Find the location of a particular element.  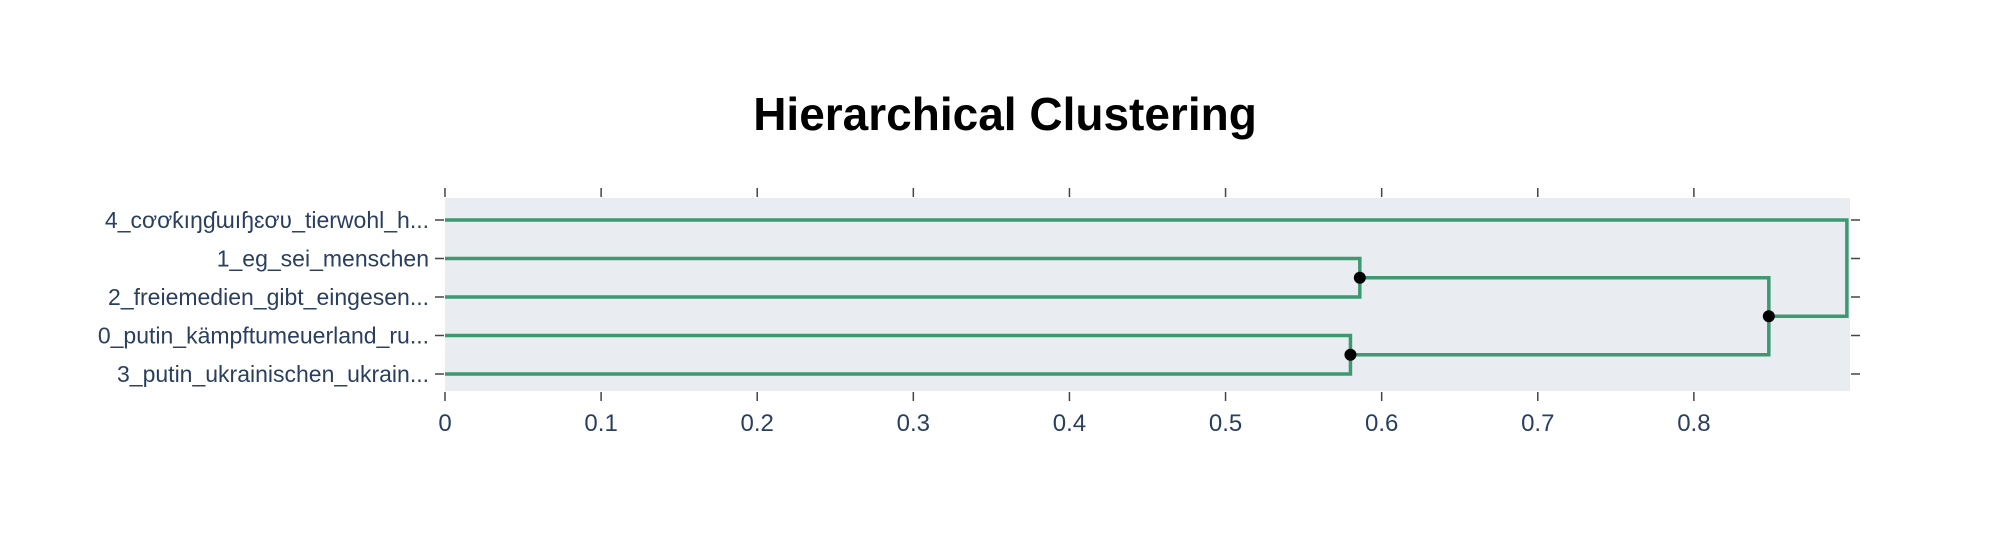

x-tick-label: 0.5 is located at coordinates (1225, 423).